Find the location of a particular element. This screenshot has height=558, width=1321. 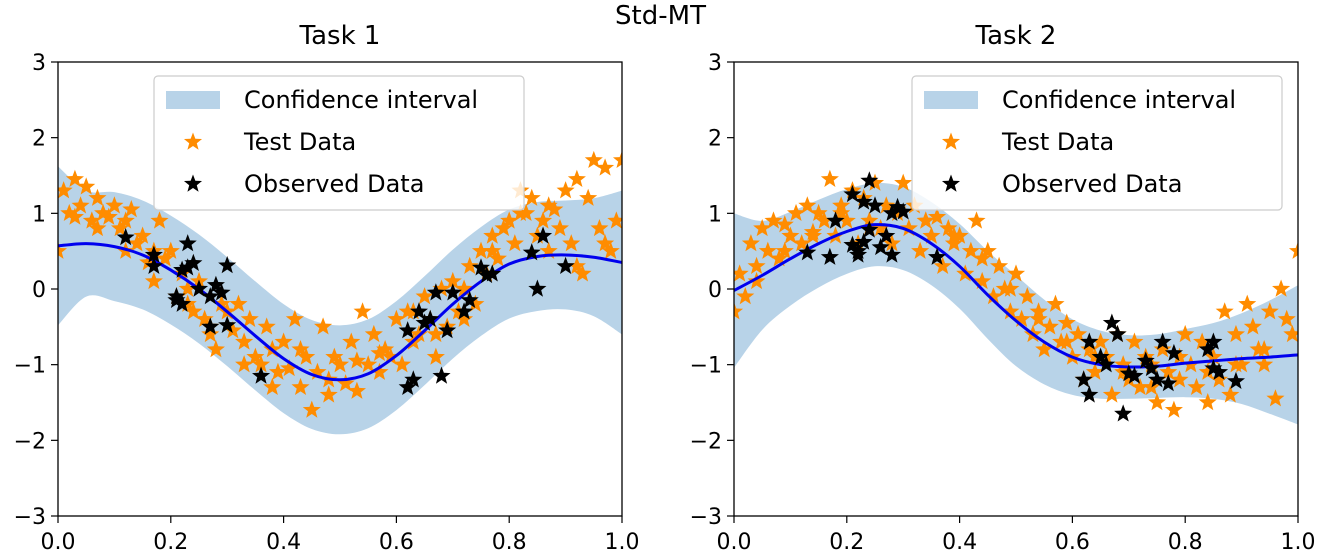

y-tick-label: −3 is located at coordinates (30, 517).